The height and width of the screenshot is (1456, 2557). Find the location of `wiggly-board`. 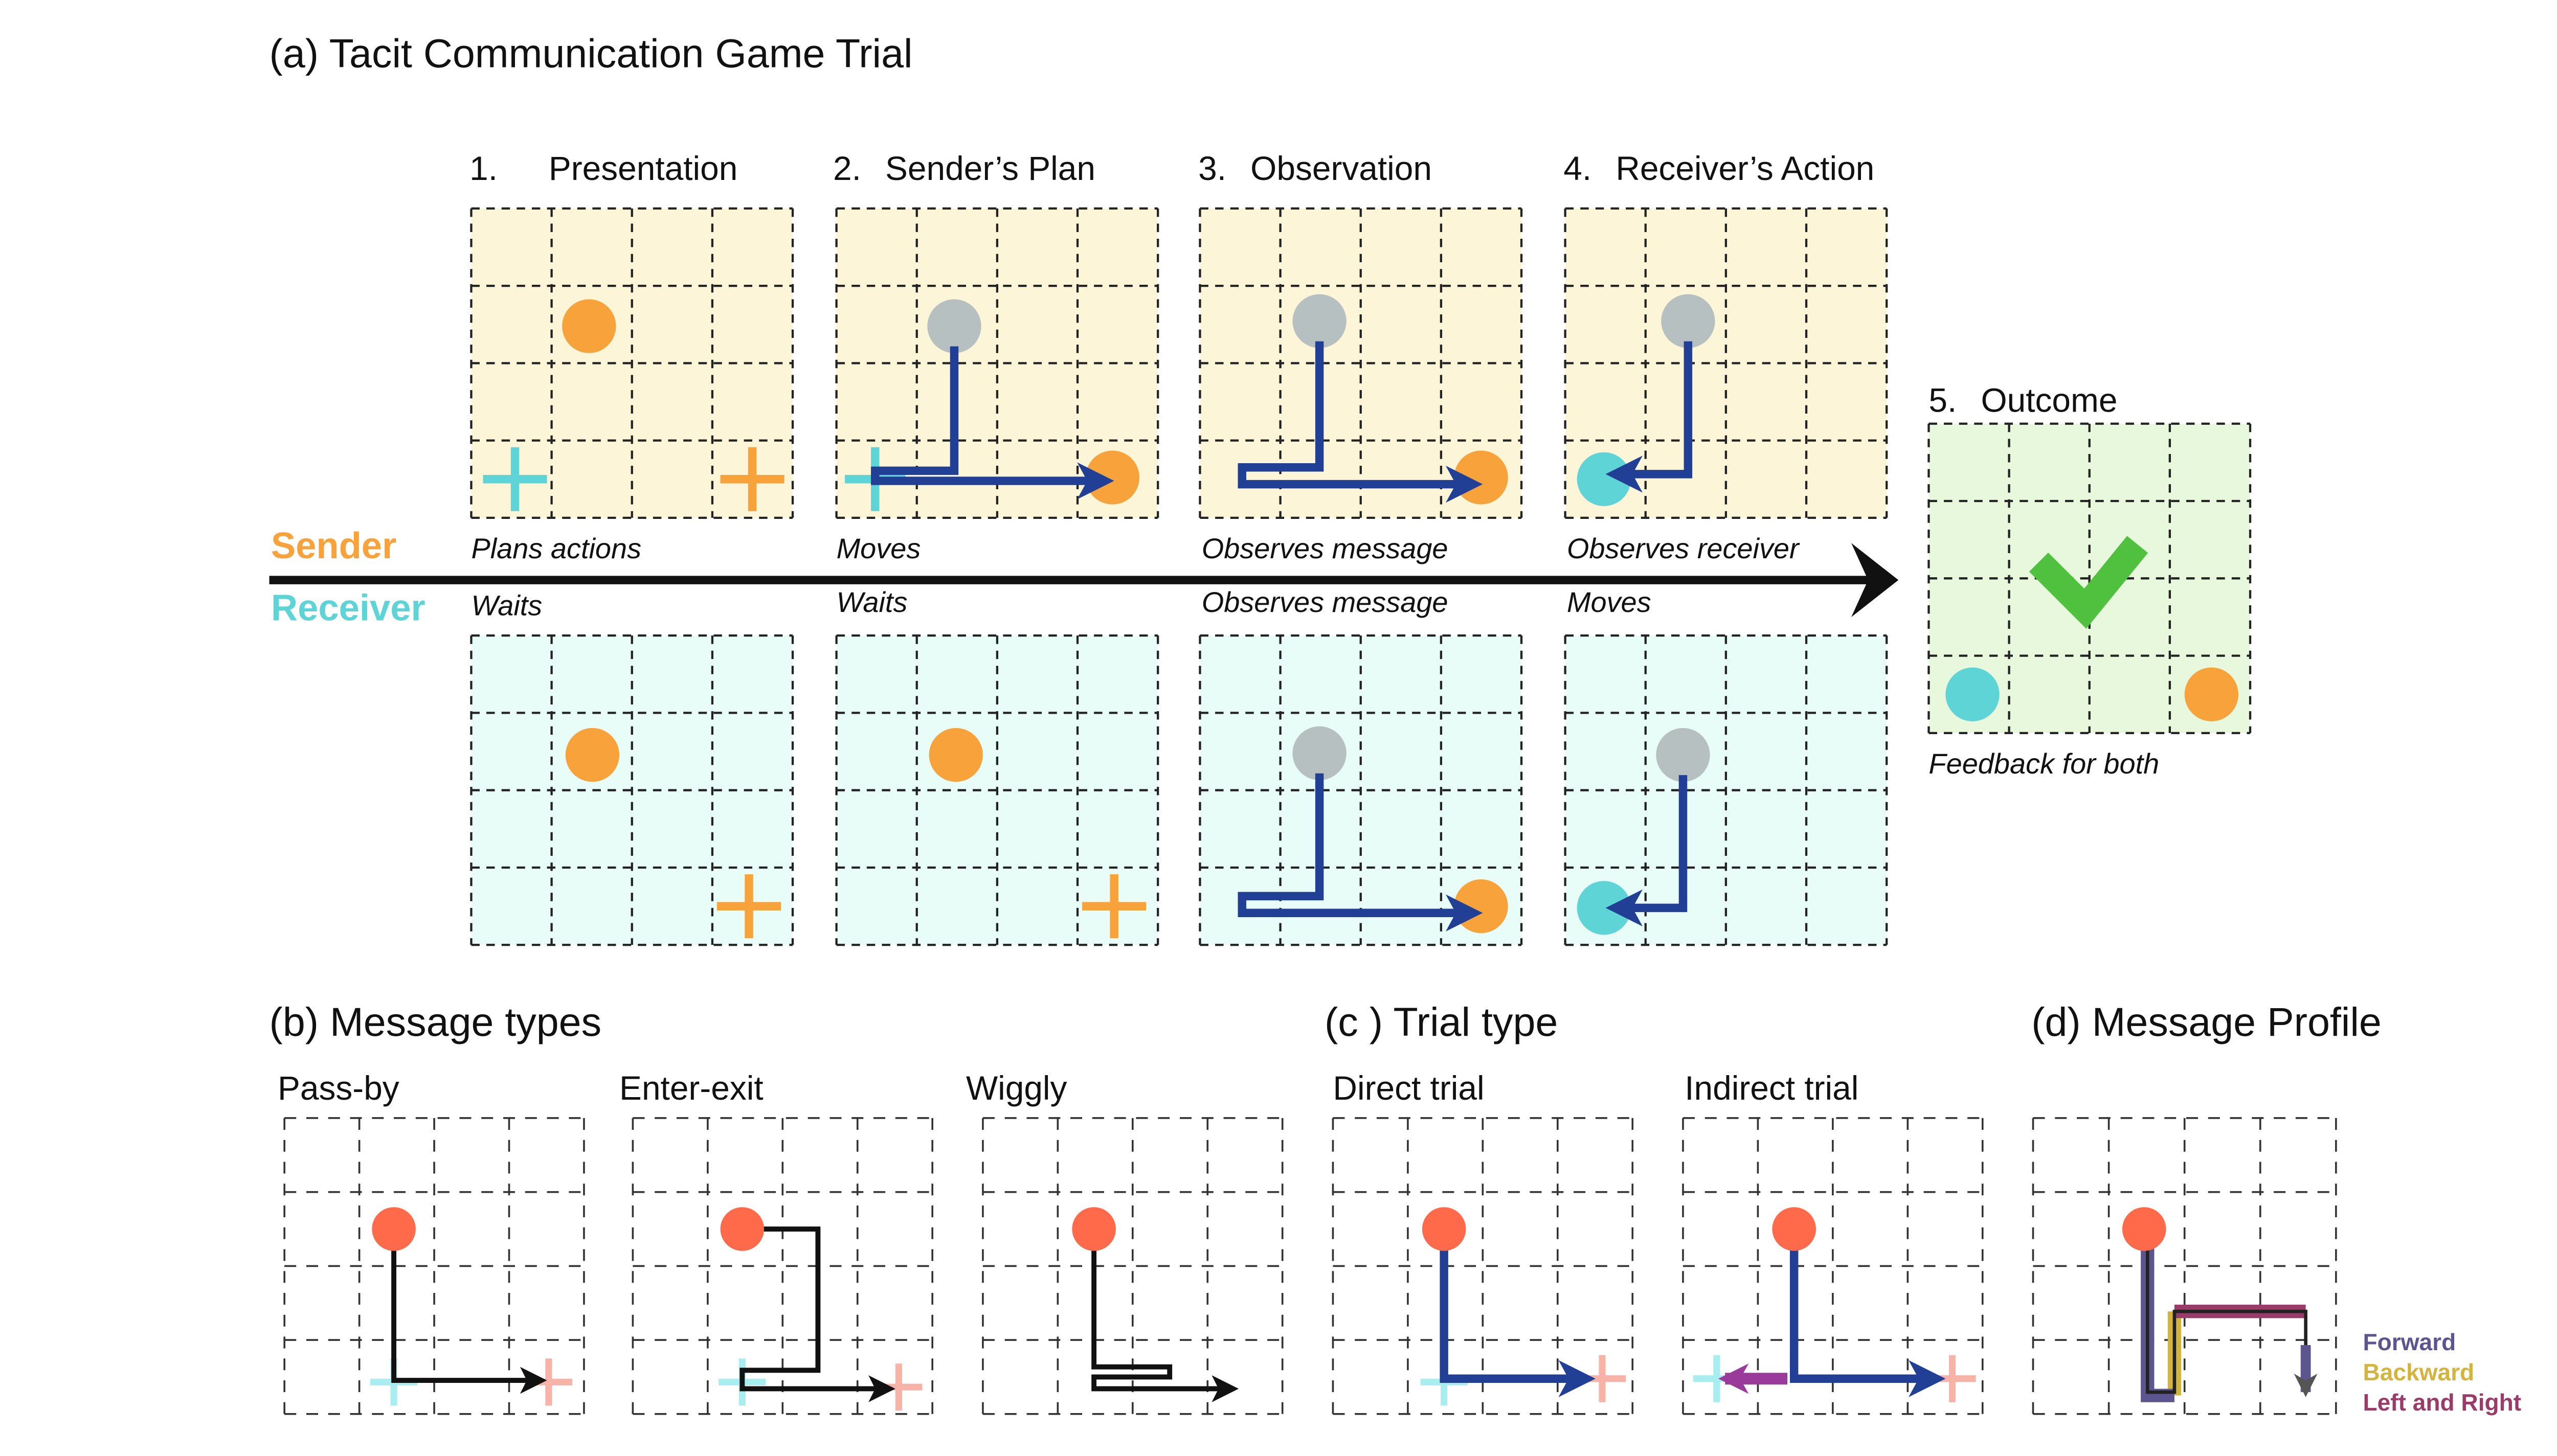

wiggly-board is located at coordinates (1155, 1304).